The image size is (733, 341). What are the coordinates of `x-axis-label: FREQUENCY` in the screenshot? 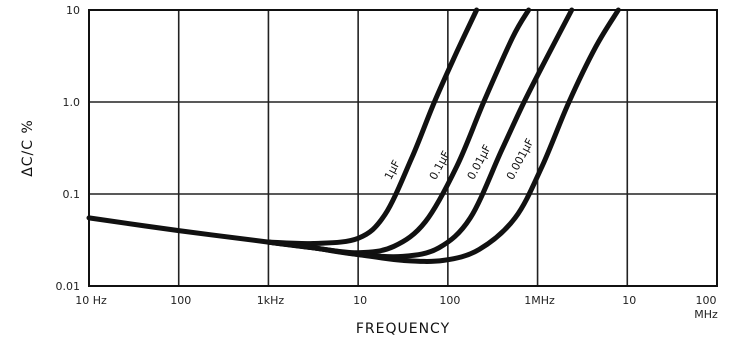 It's located at (403, 329).